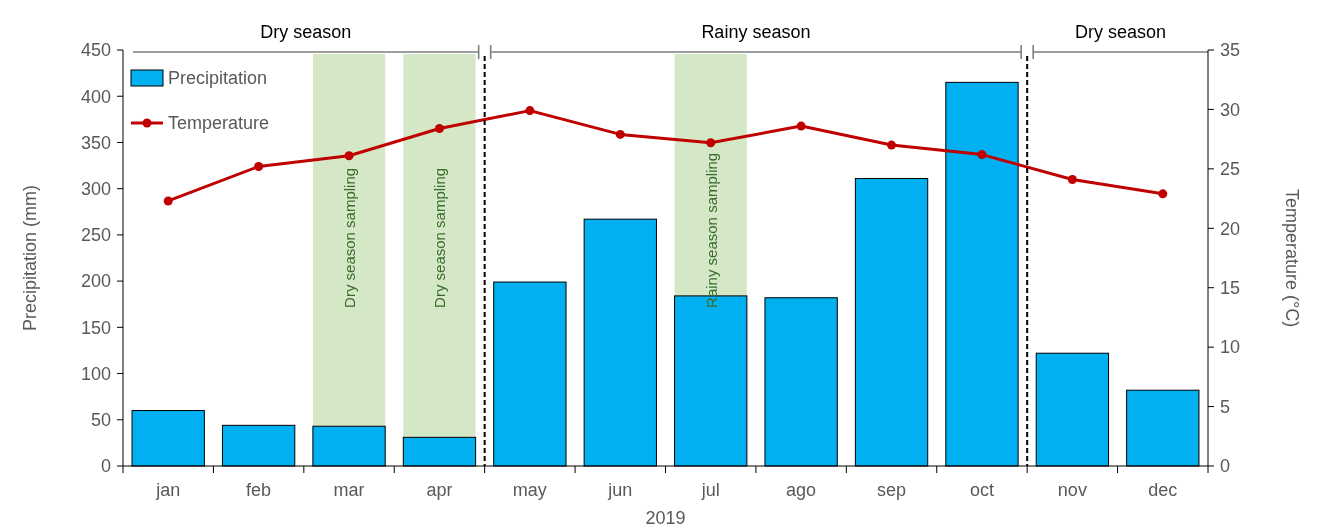  Describe the element at coordinates (439, 490) in the screenshot. I see `x-tick-label: apr` at that location.